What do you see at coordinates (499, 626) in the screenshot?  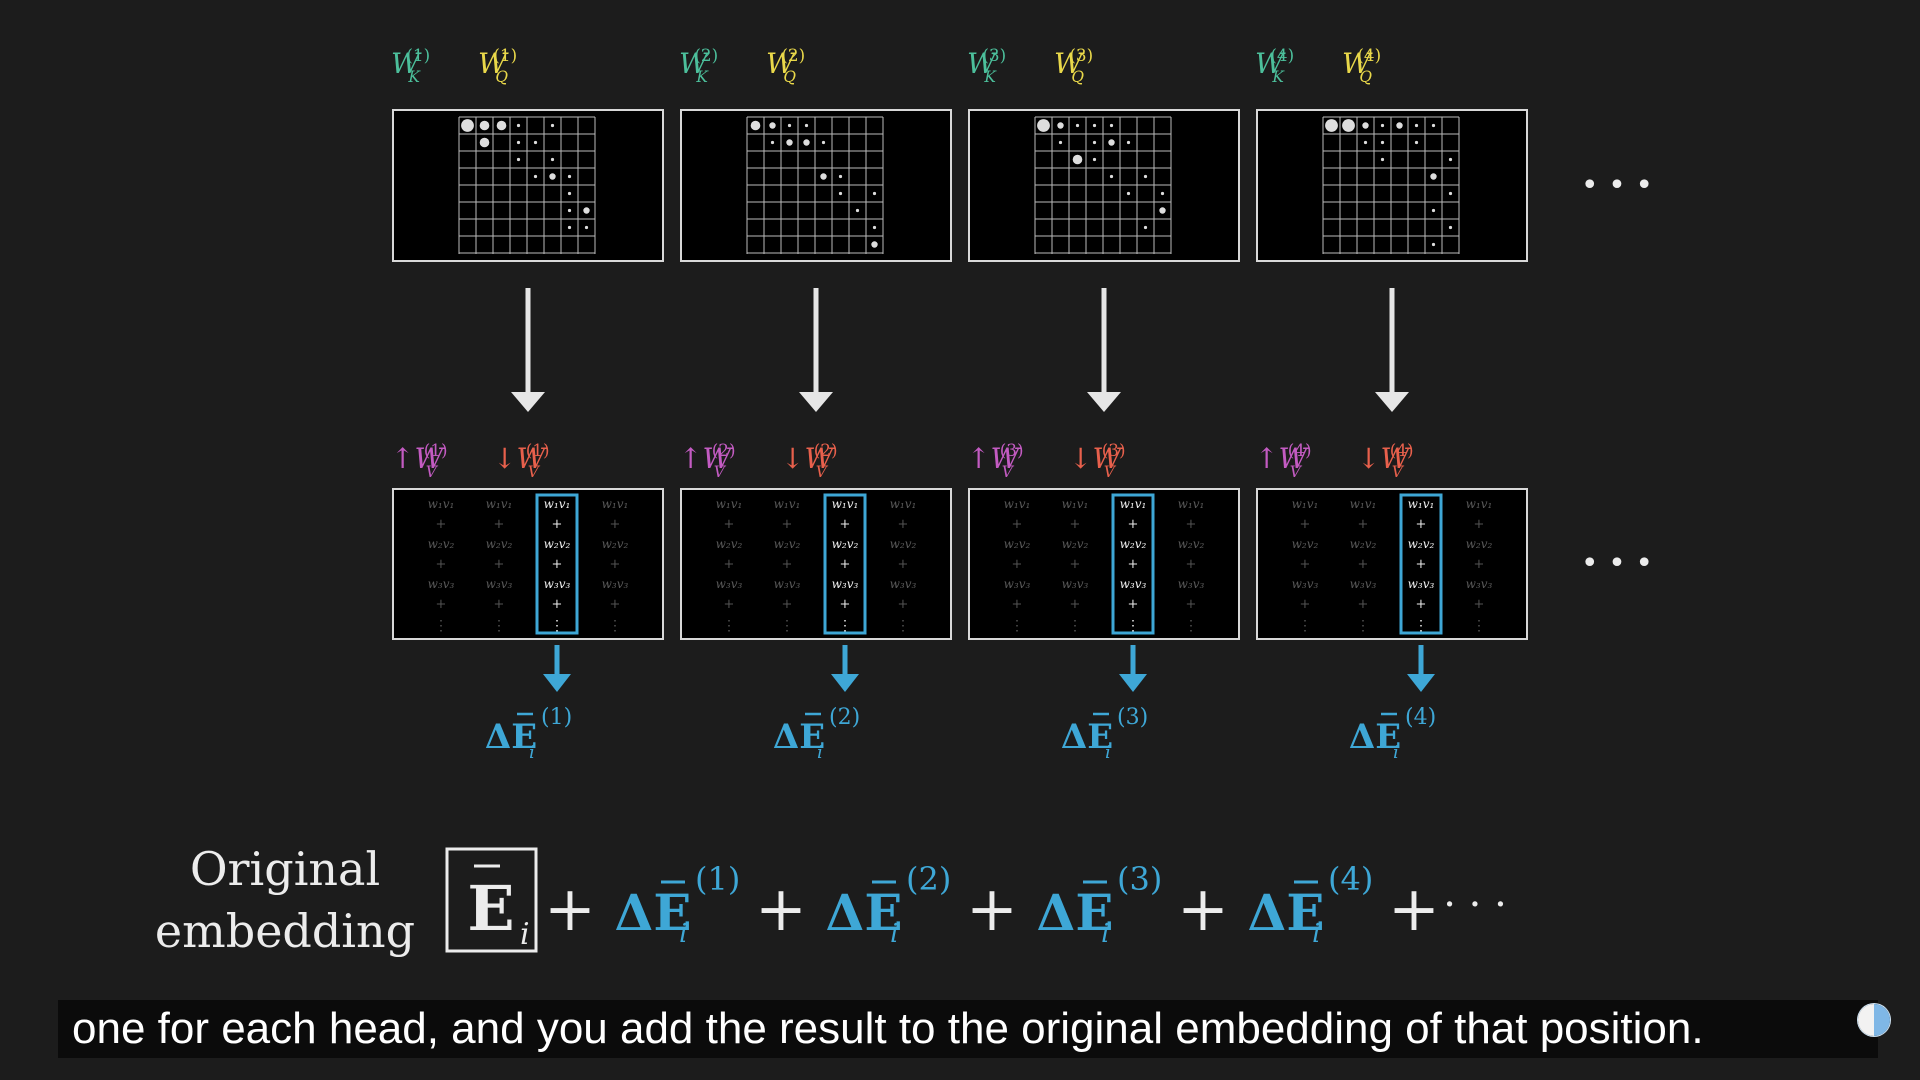 I see `head-1-value-vdots: ⋮` at bounding box center [499, 626].